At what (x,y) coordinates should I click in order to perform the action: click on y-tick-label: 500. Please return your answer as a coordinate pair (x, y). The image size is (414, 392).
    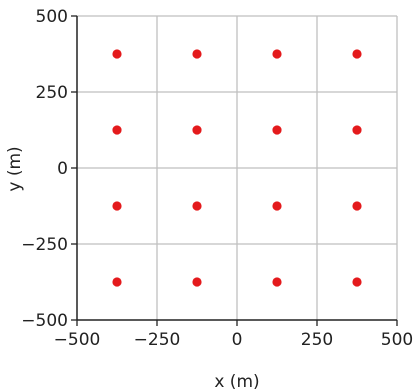
    Looking at the image, I should click on (52, 17).